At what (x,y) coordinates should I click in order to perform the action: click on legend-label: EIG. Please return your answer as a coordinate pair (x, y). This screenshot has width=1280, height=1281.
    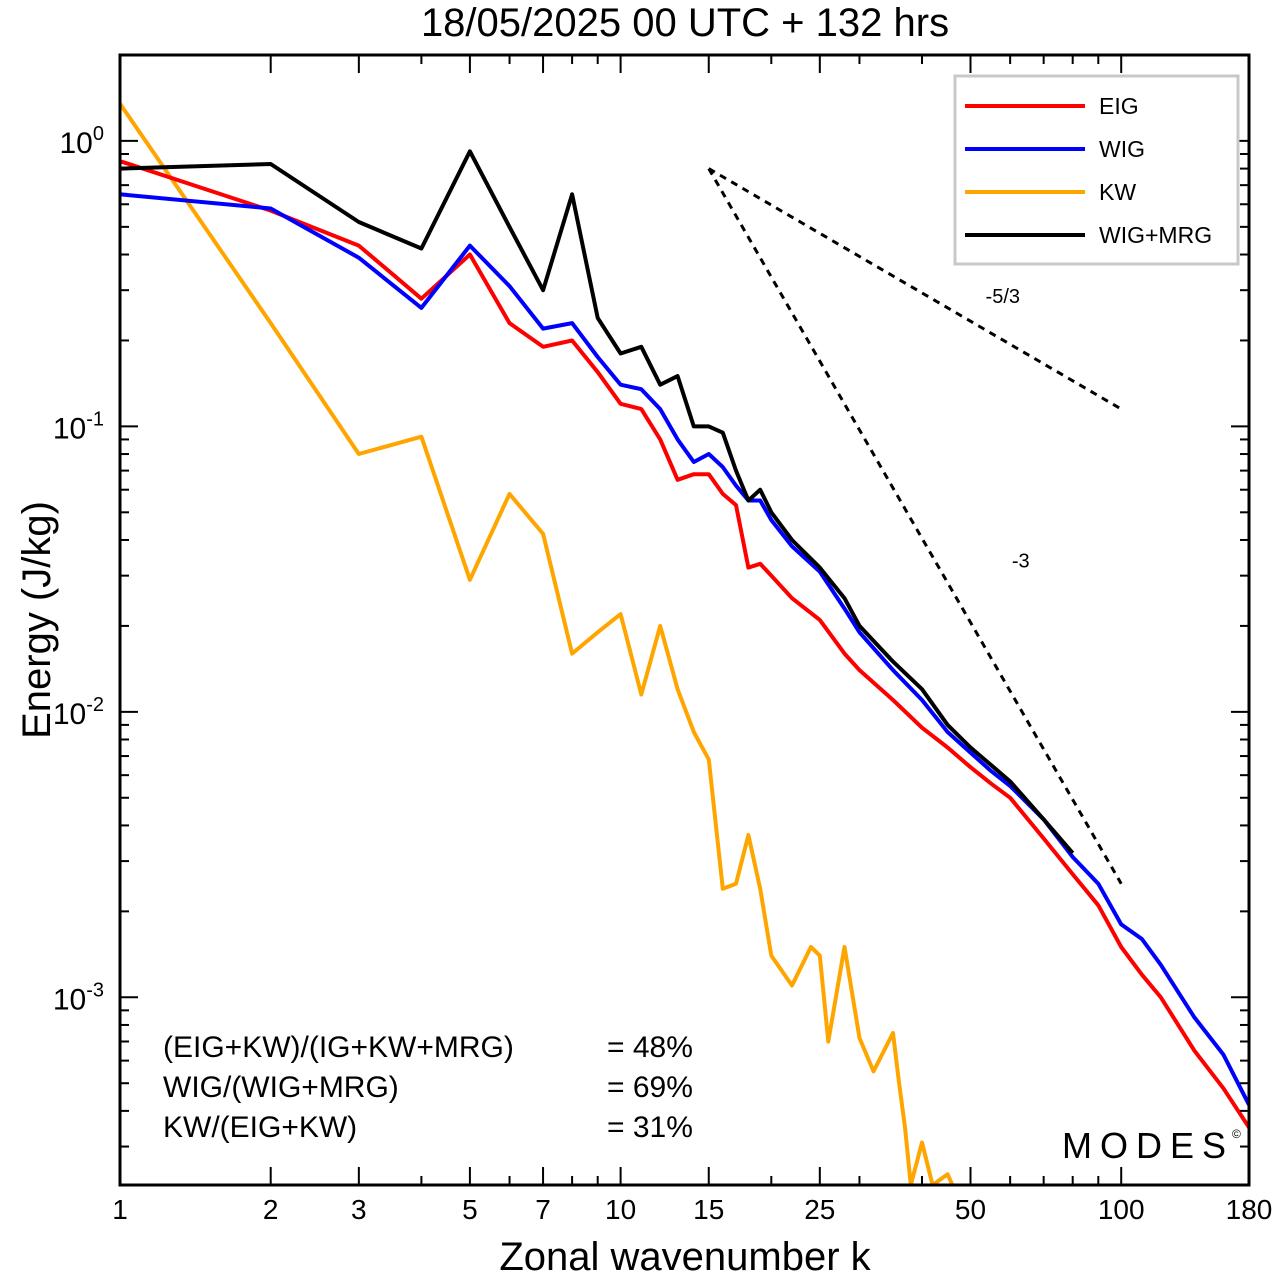
    Looking at the image, I should click on (1119, 106).